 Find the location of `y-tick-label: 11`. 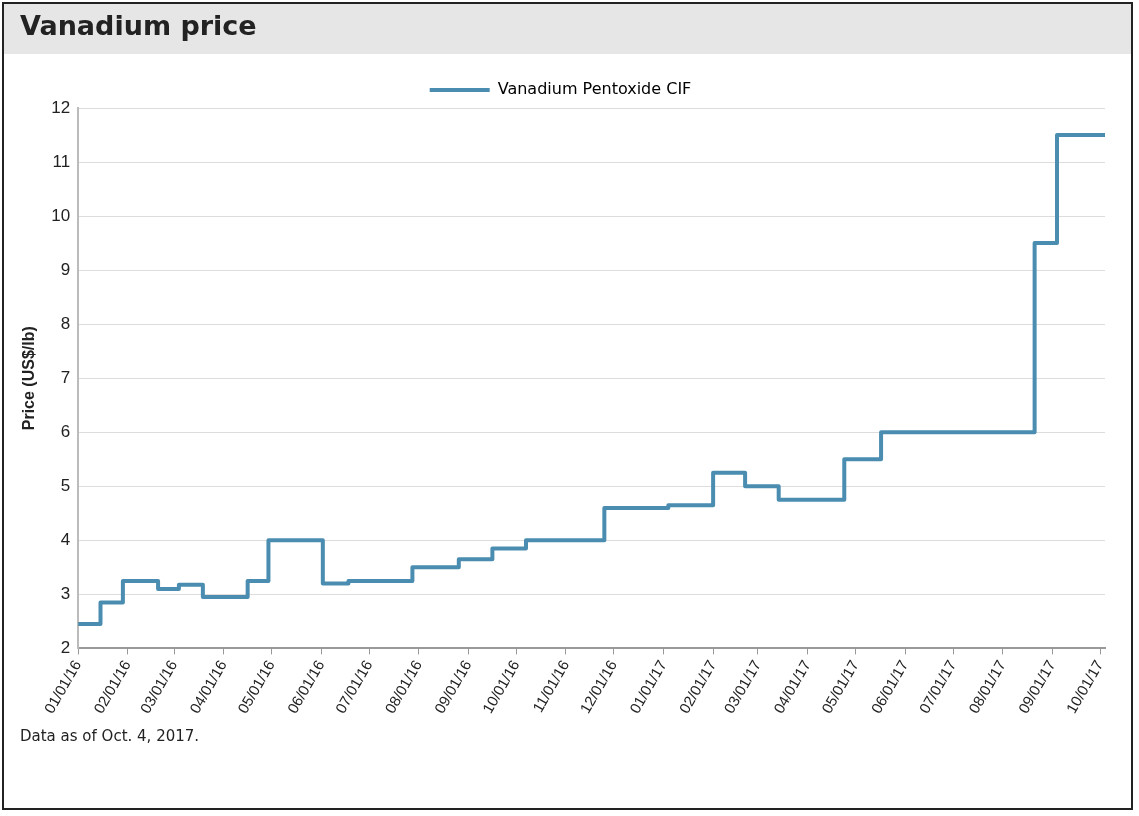

y-tick-label: 11 is located at coordinates (61, 161).